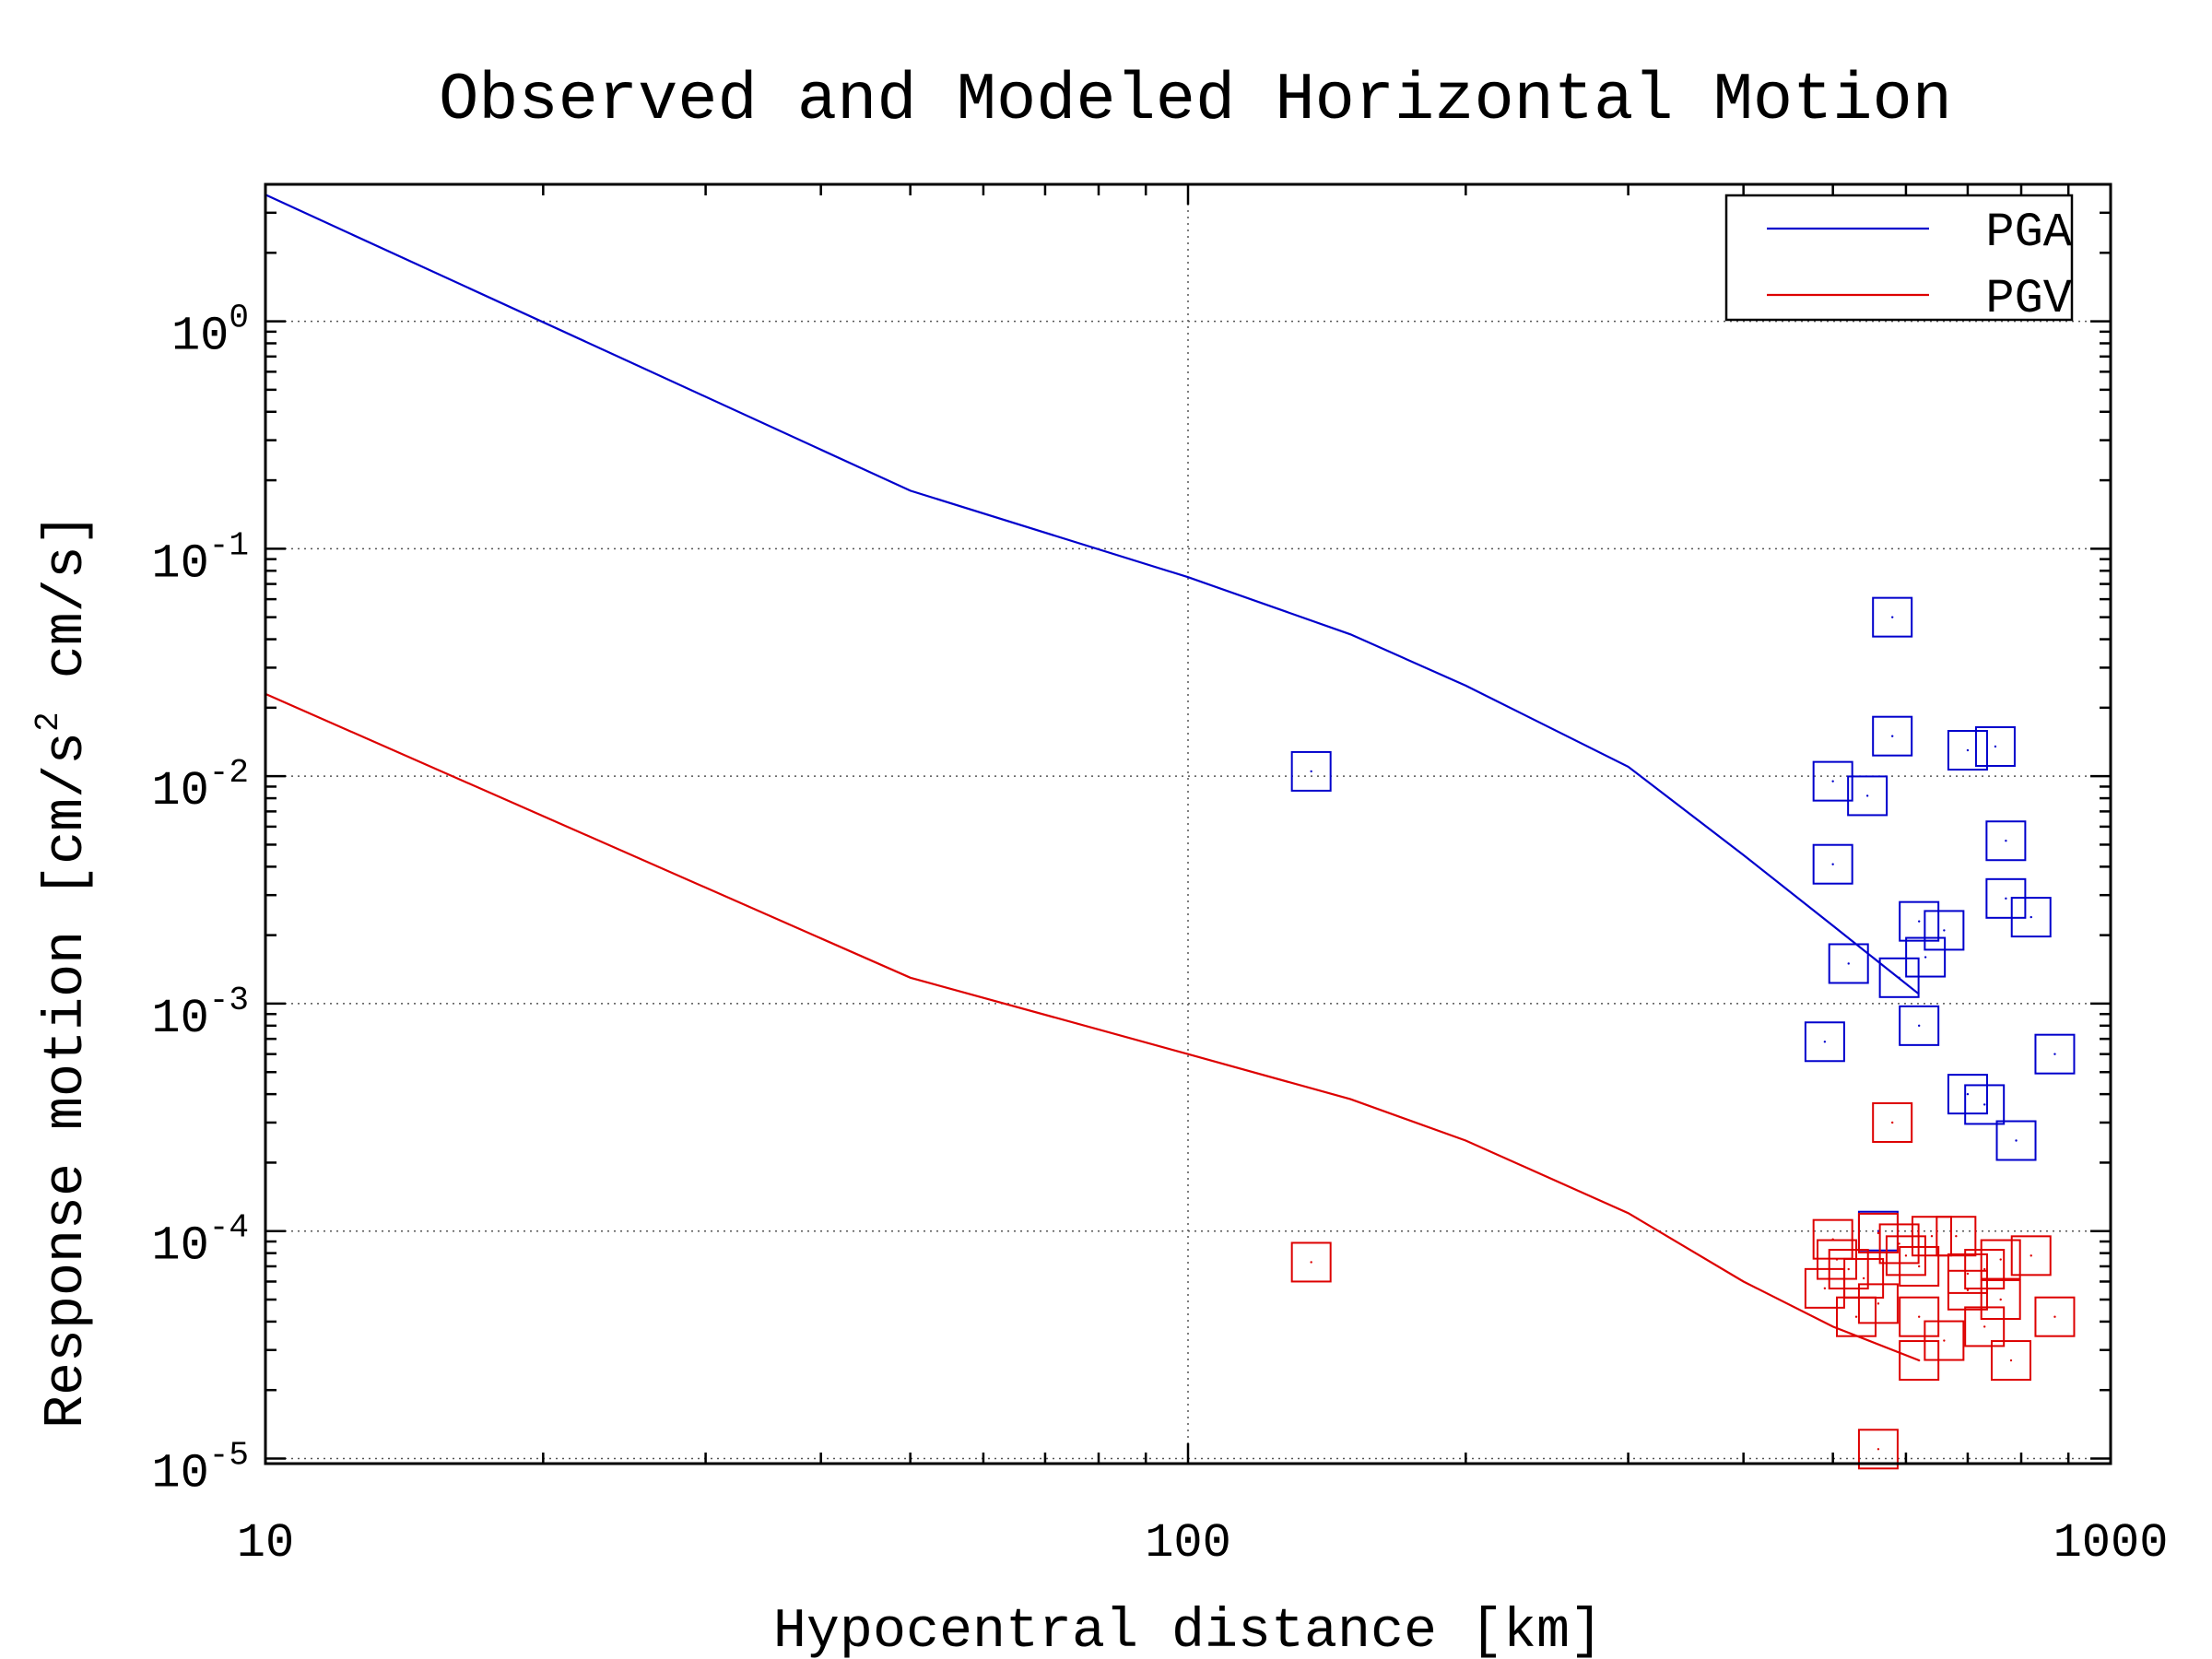  Describe the element at coordinates (2028, 233) in the screenshot. I see `legend-label-pga: PGA` at that location.